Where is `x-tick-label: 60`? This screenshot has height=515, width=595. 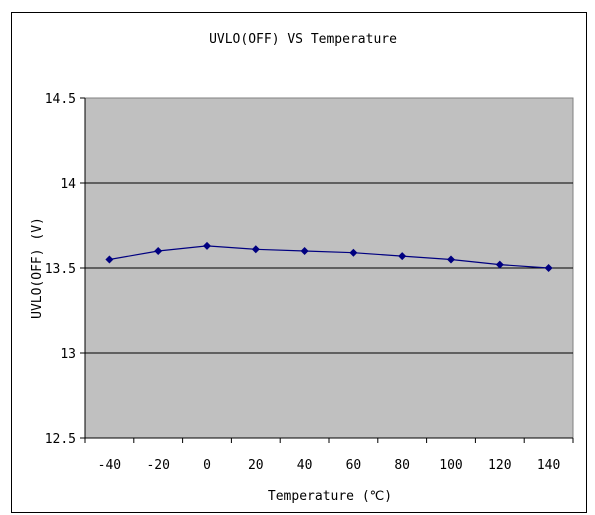 x-tick-label: 60 is located at coordinates (354, 465).